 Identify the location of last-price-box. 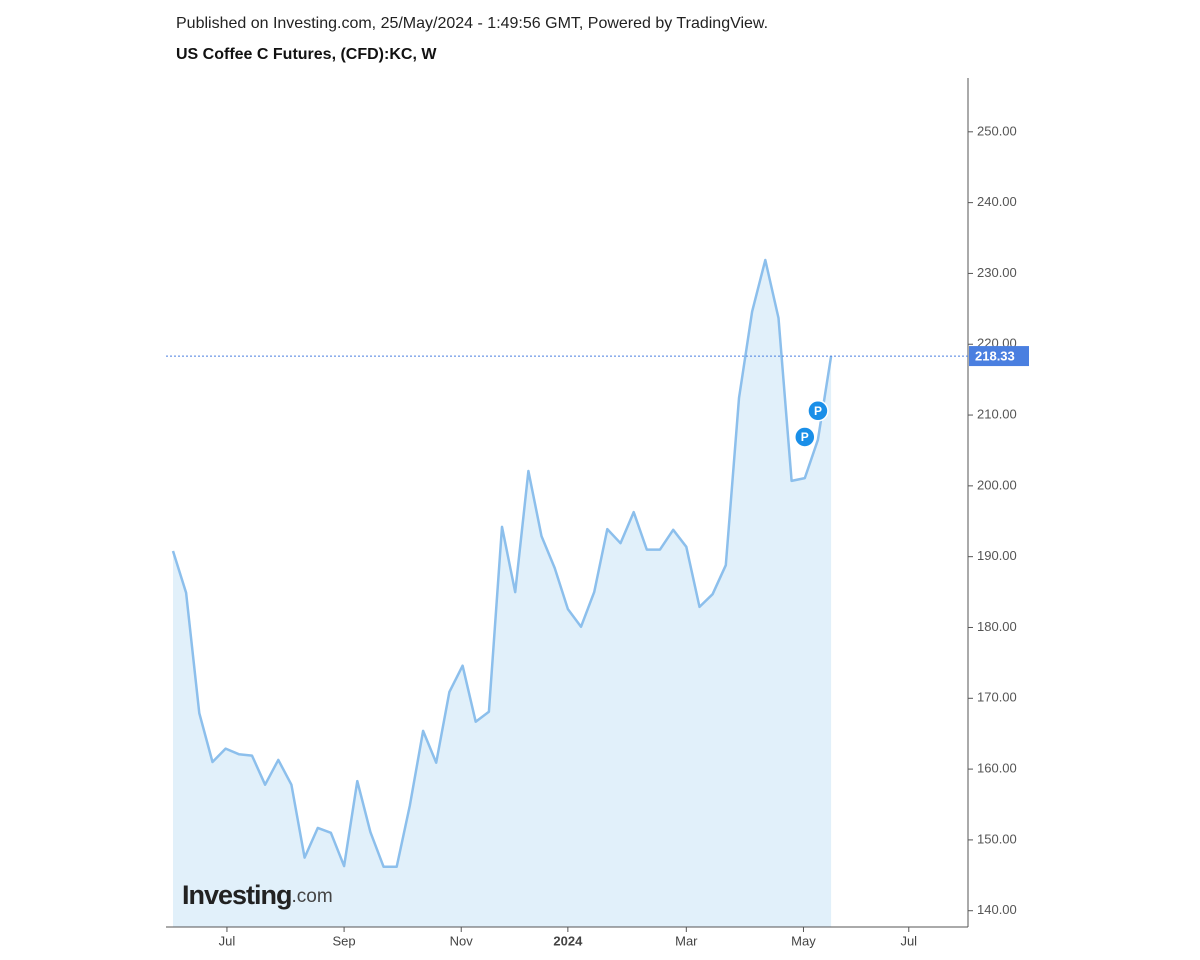
(999, 356).